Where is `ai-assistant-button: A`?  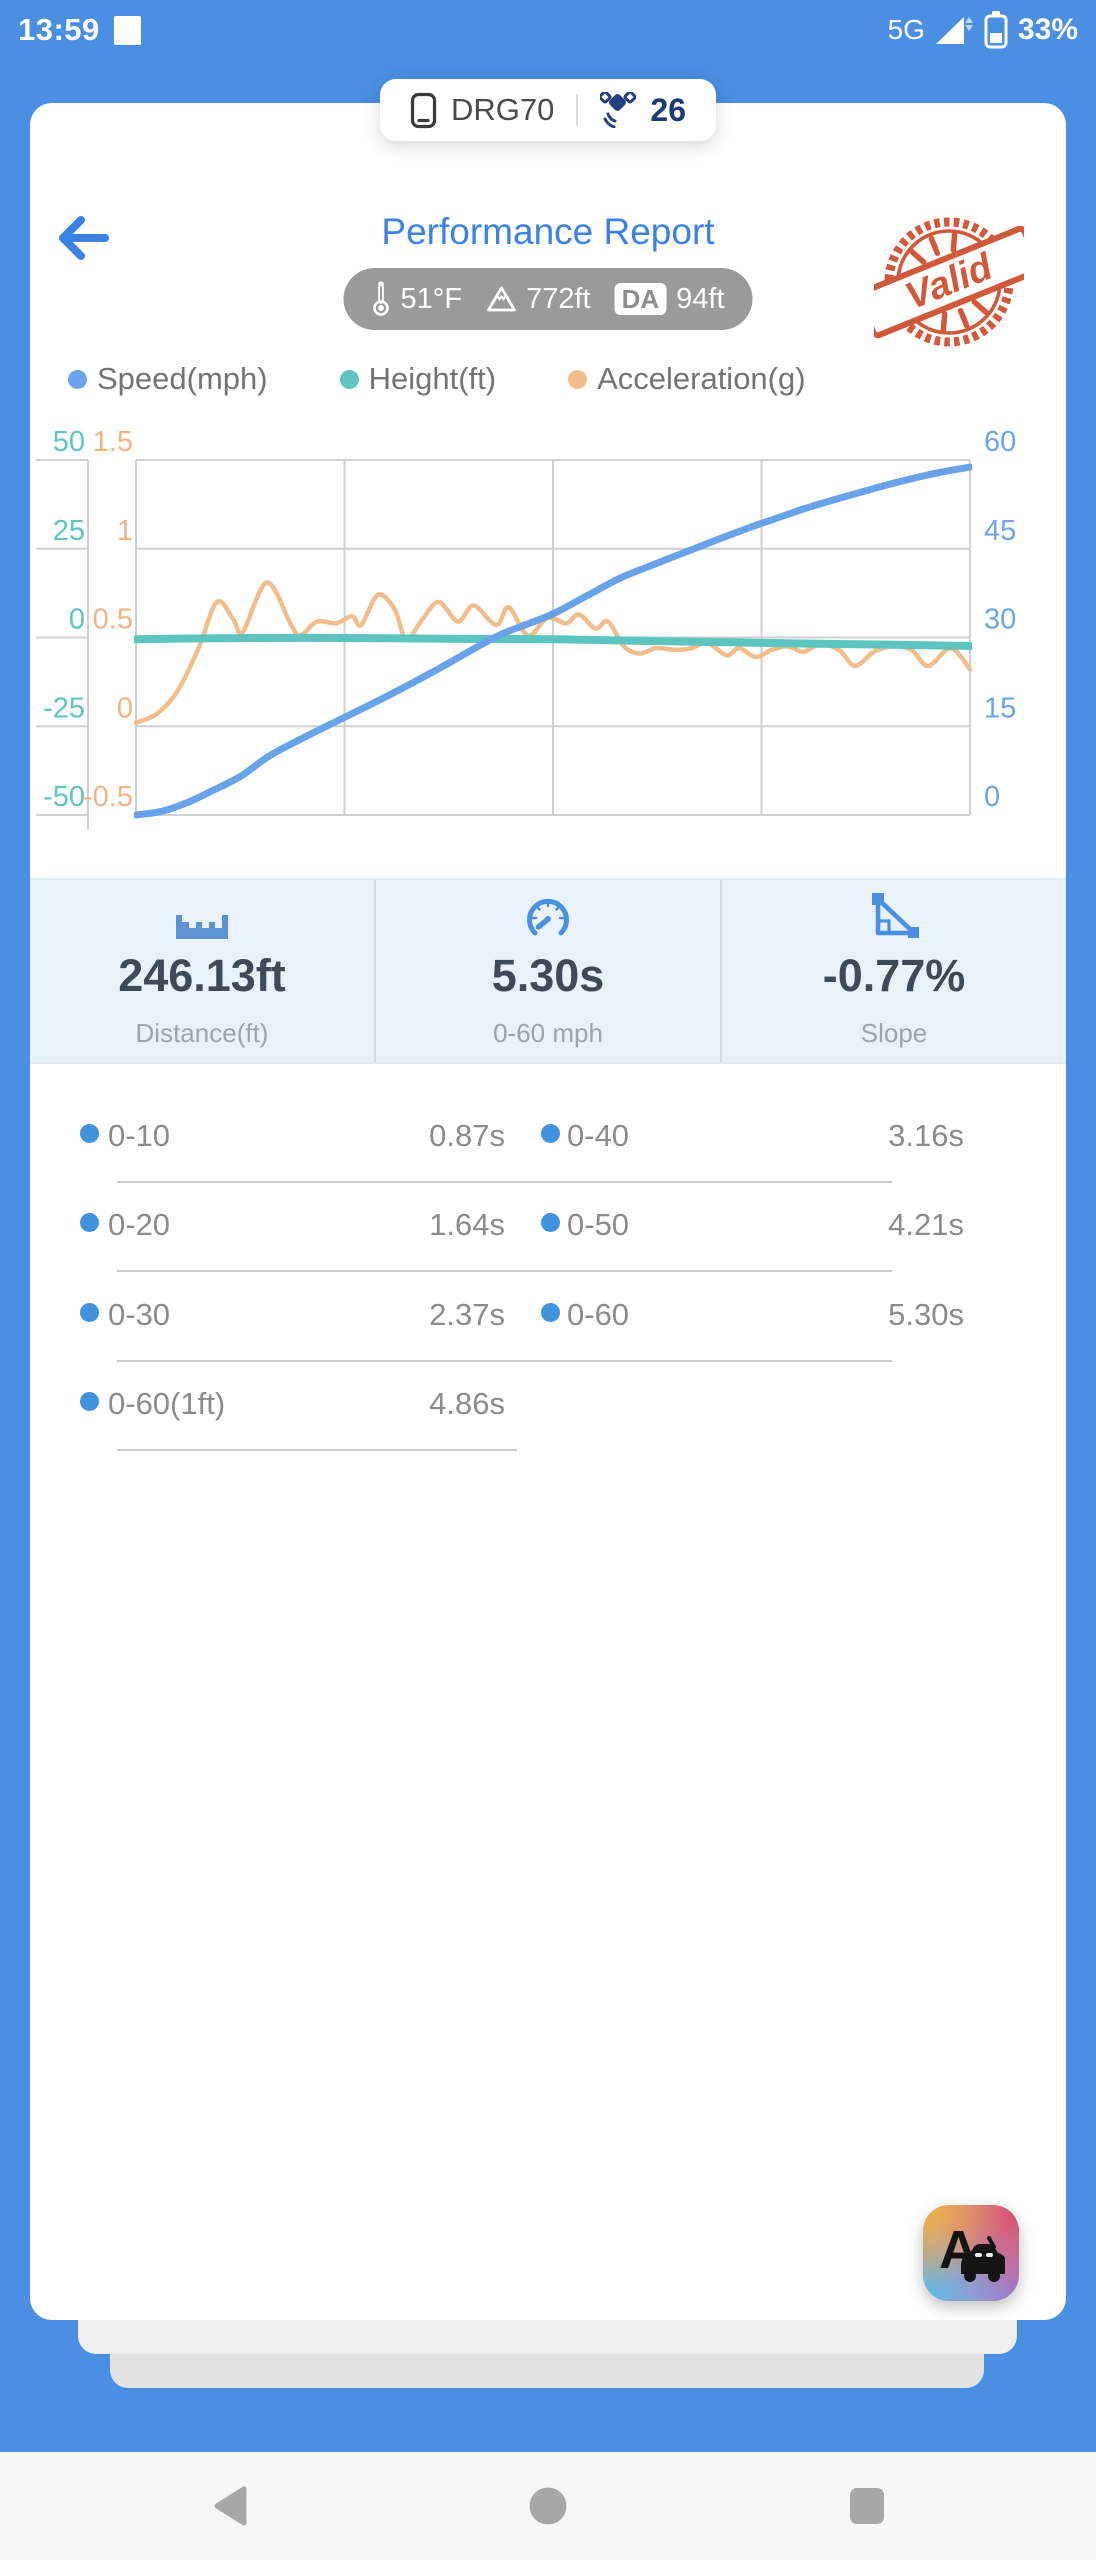 ai-assistant-button: A is located at coordinates (971, 2253).